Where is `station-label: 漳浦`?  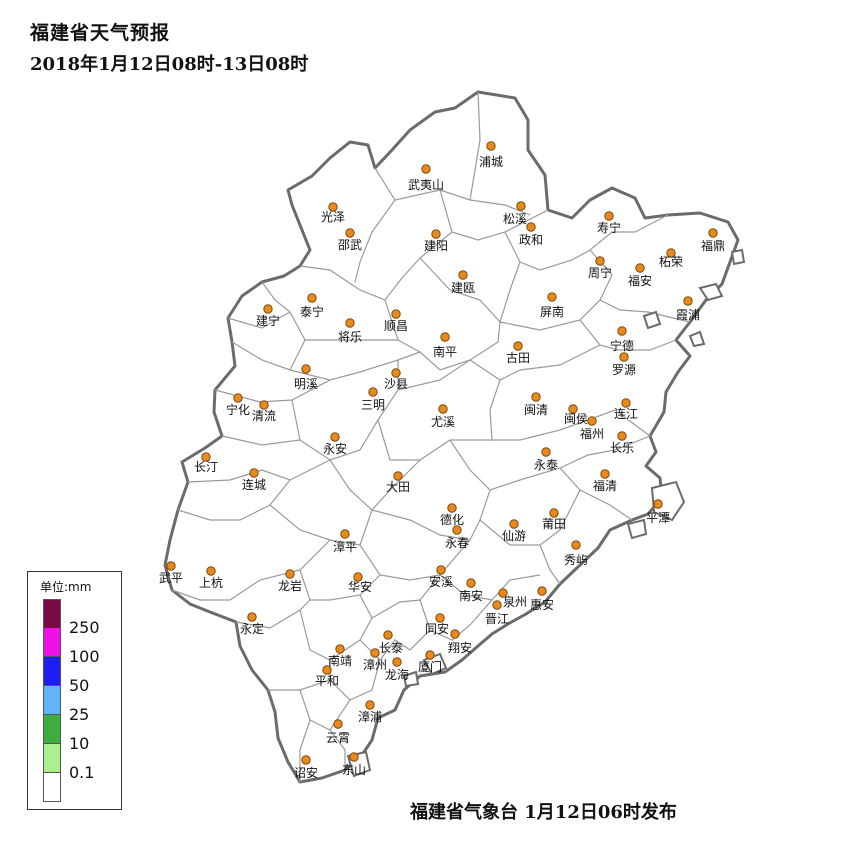
station-label: 漳浦 is located at coordinates (370, 716).